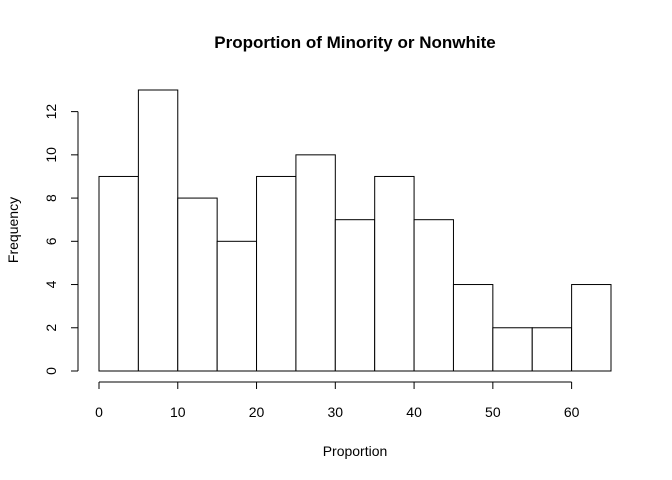 The width and height of the screenshot is (672, 480). I want to click on x-axis-label: Proportion, so click(355, 451).